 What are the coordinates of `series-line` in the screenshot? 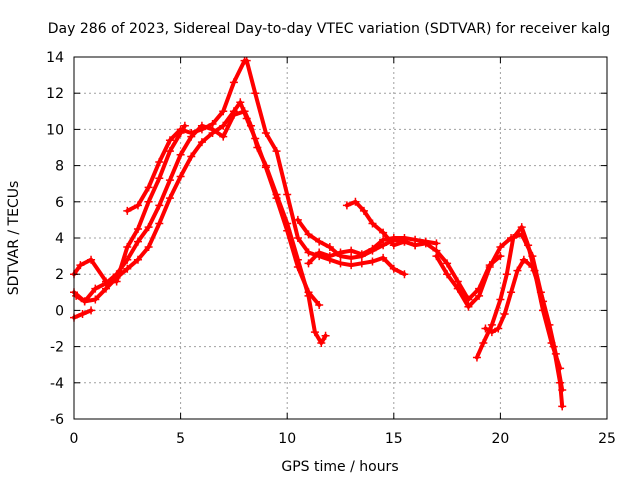 It's located at (129, 203).